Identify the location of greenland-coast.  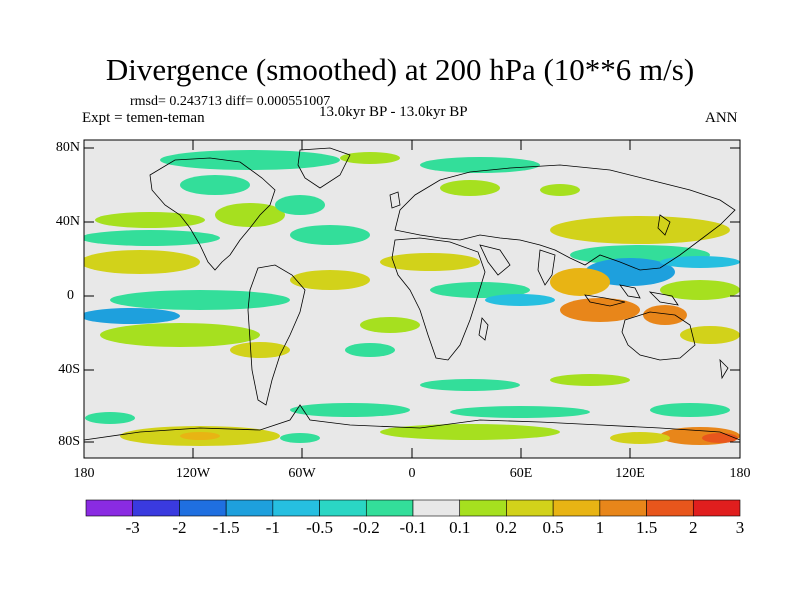
(324, 168).